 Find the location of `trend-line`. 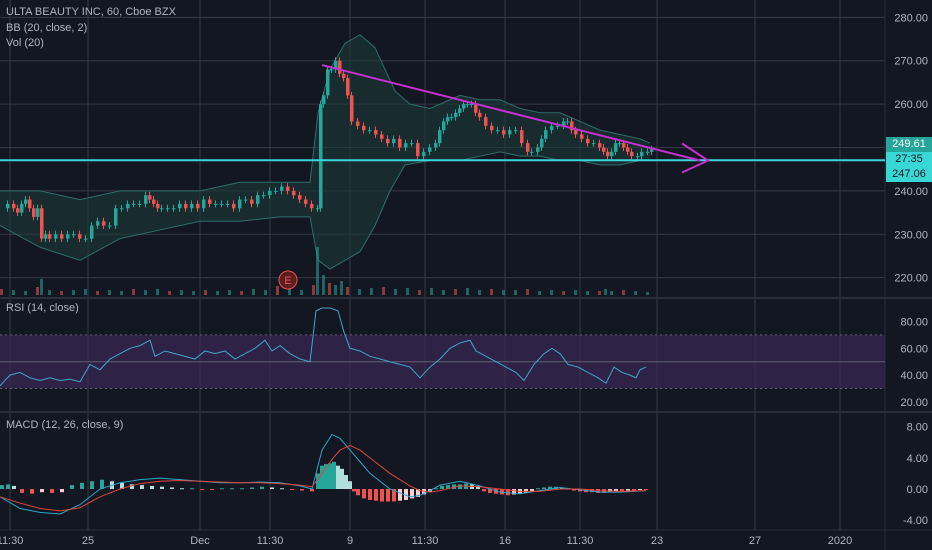

trend-line is located at coordinates (511, 113).